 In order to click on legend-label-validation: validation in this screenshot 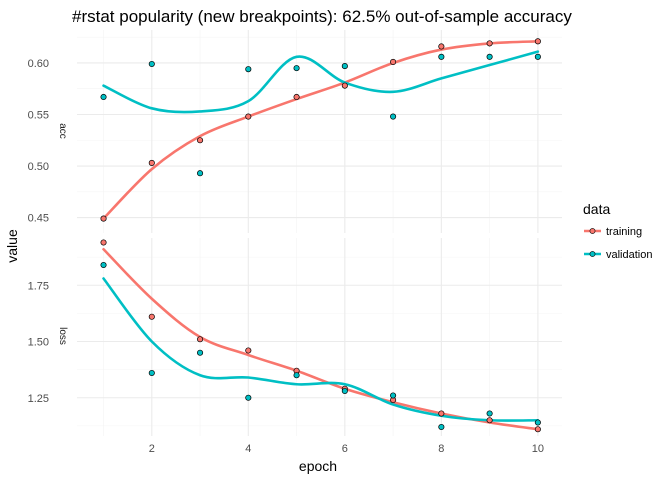, I will do `click(629, 255)`.